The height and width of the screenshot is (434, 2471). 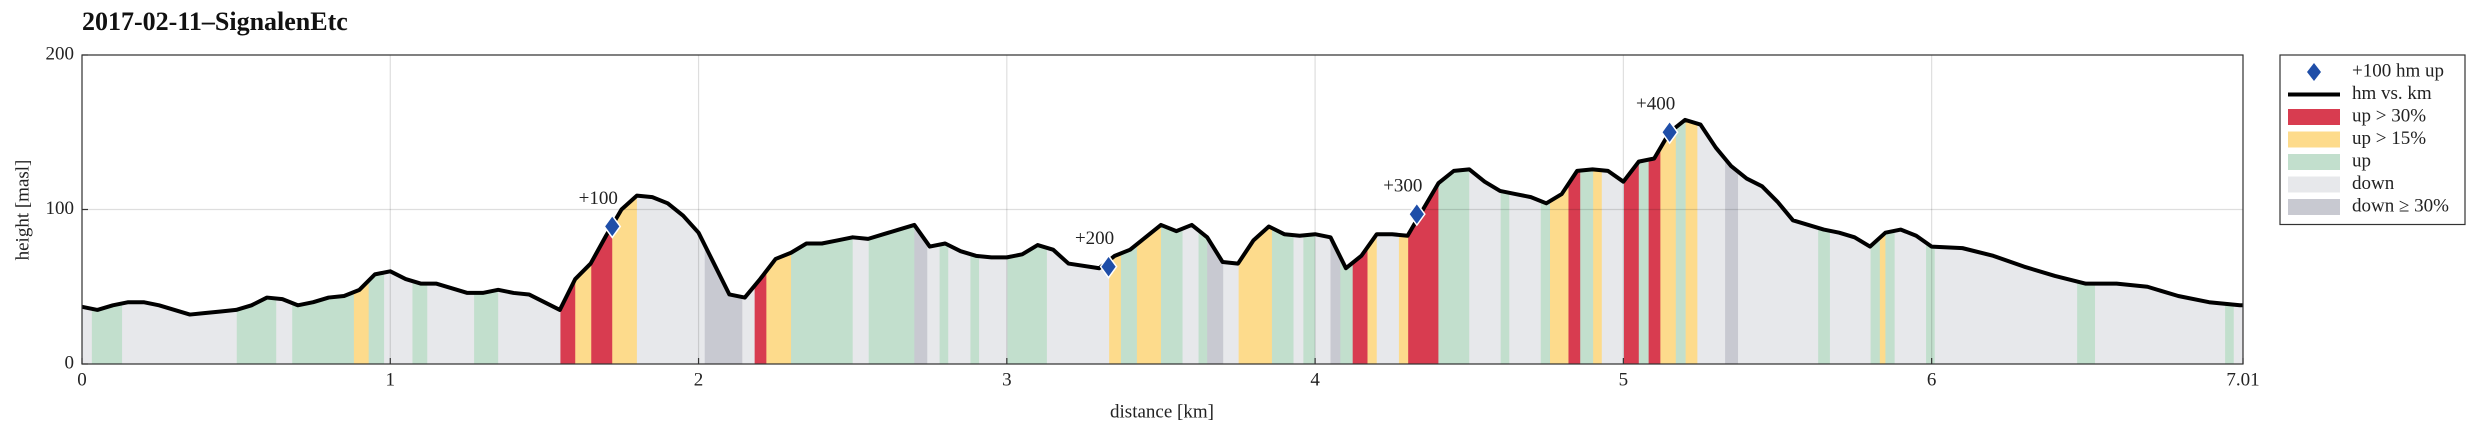 I want to click on legend-label: up > 30%, so click(x=2389, y=115).